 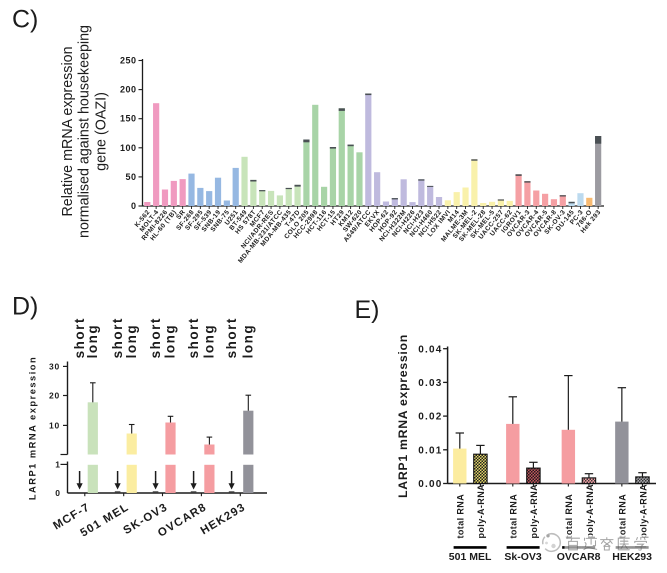 I want to click on svg-text: 0.04, so click(x=430, y=349).